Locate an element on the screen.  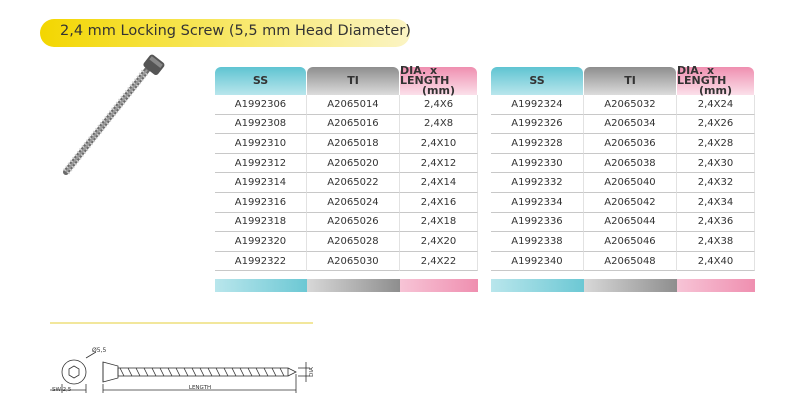
technical-drawing is located at coordinates (180, 372).